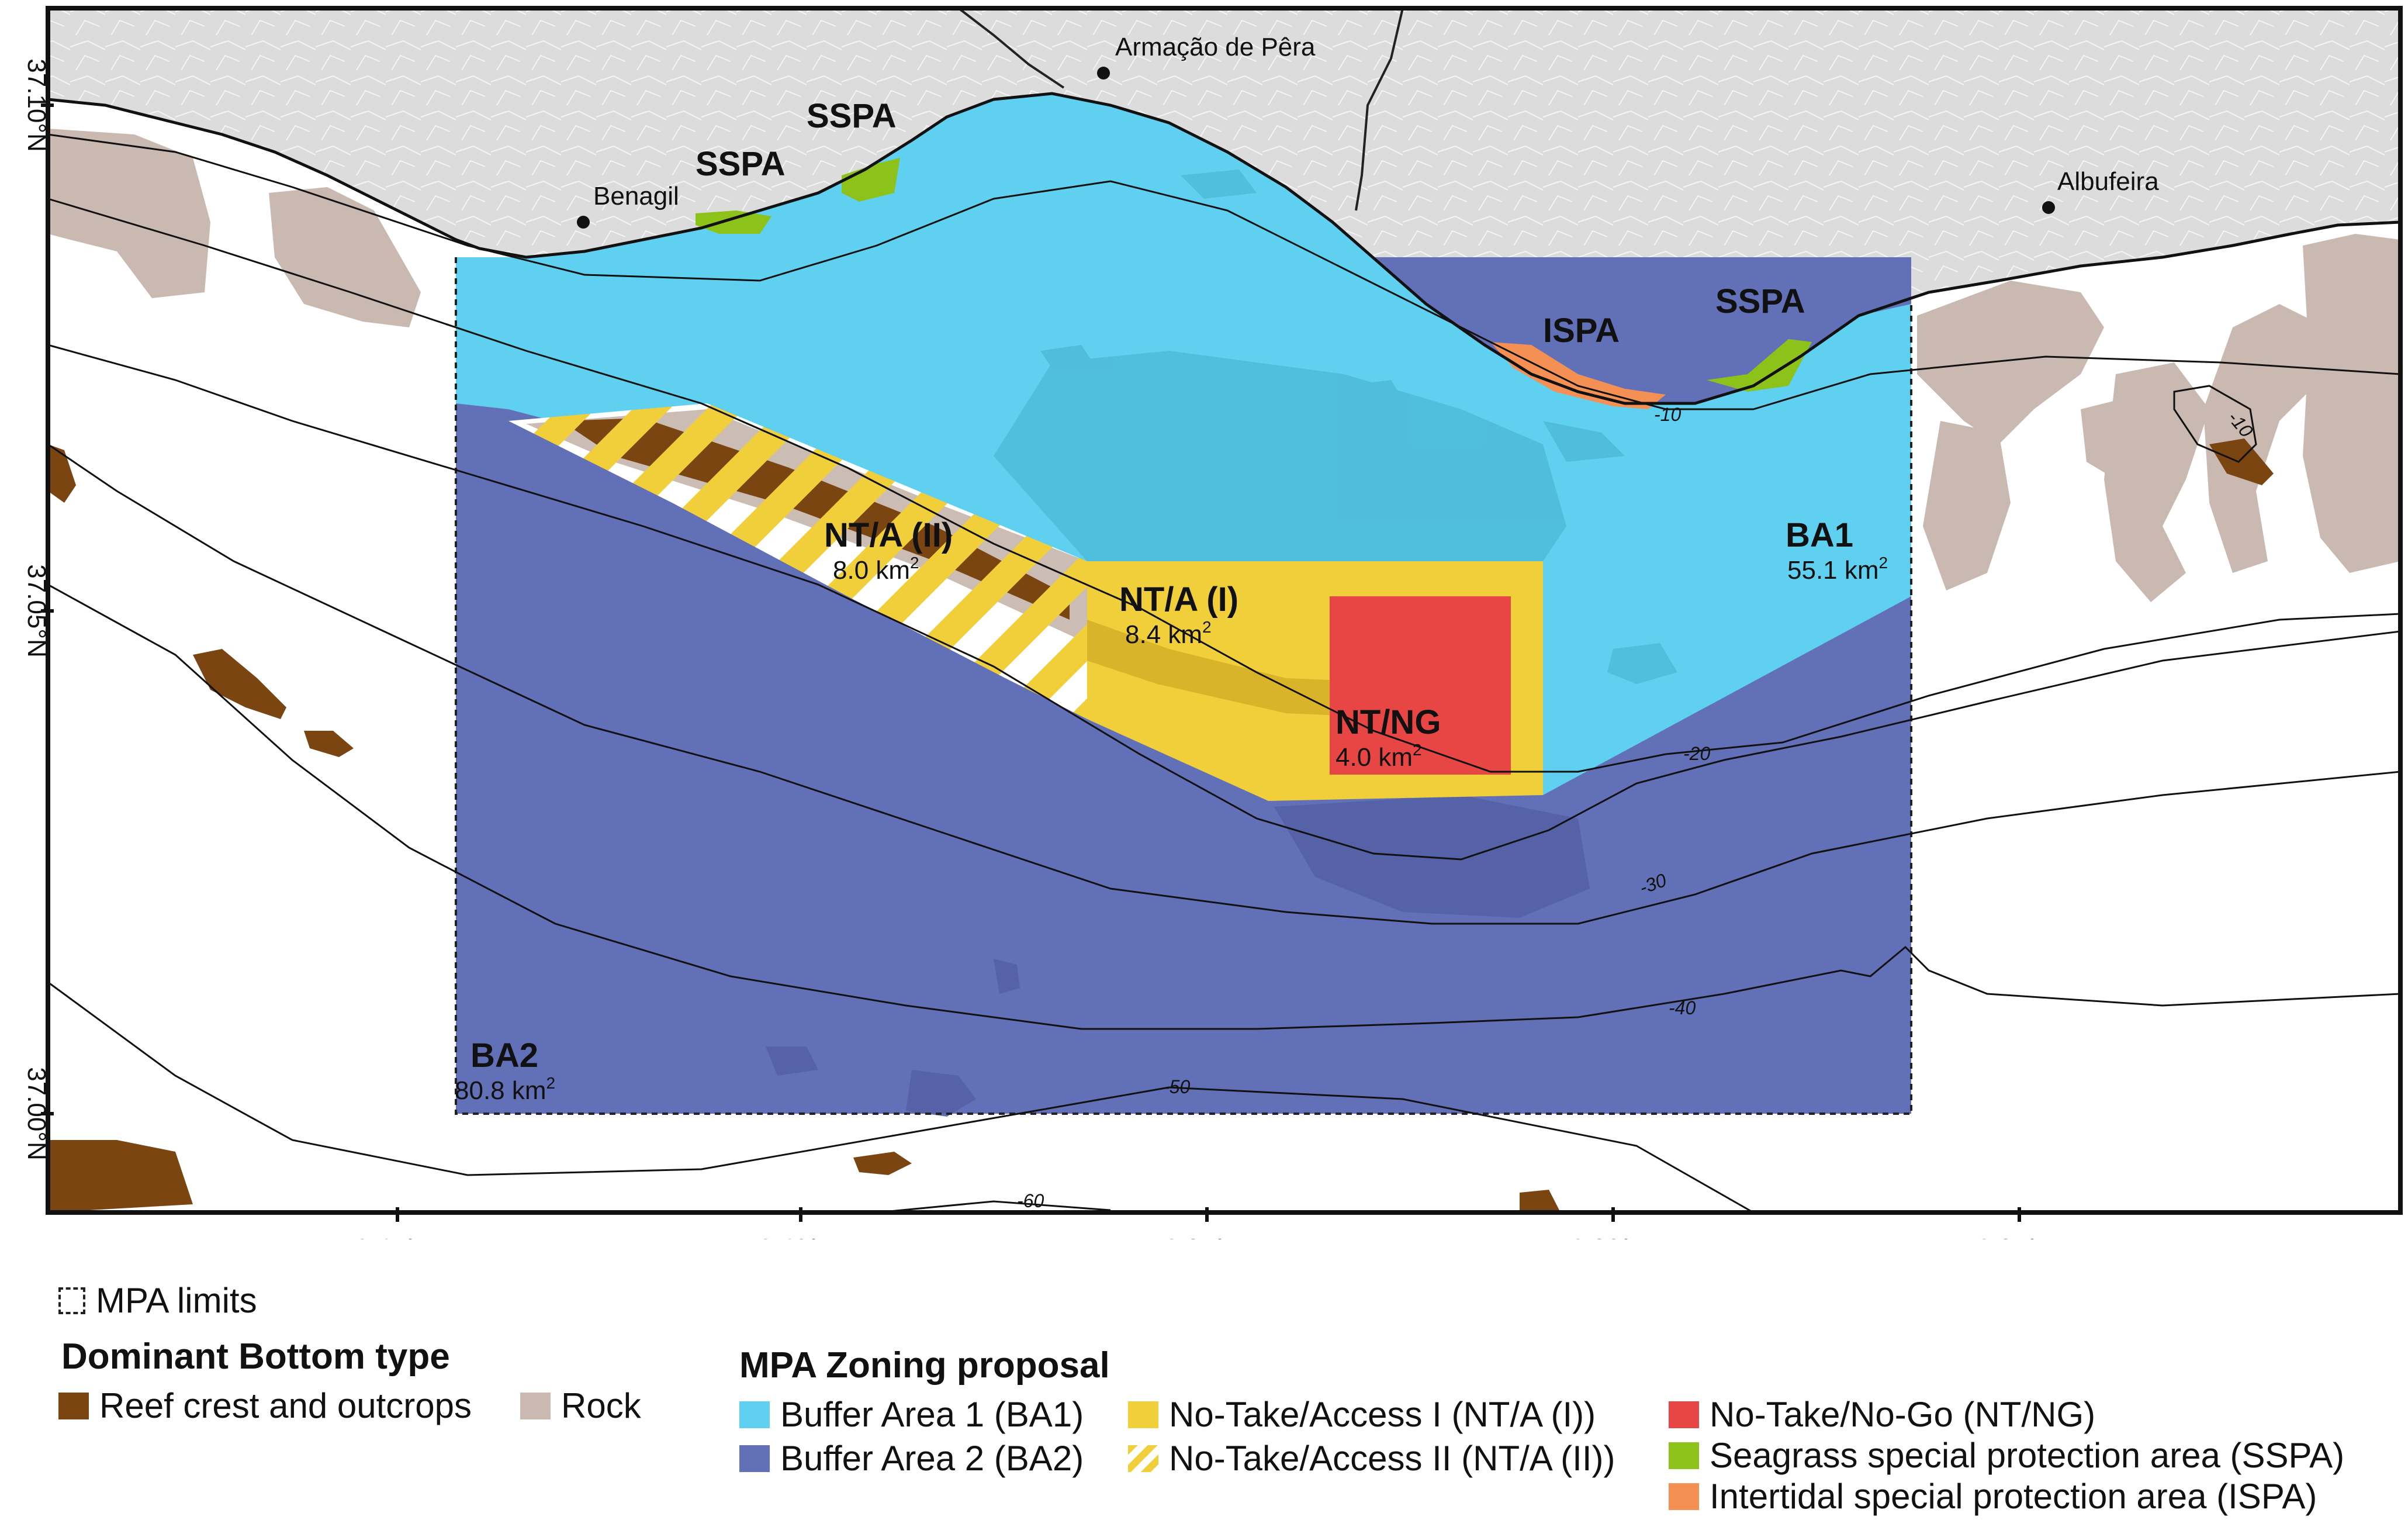 The width and height of the screenshot is (2408, 1520). I want to click on mpa-limits-swatch, so click(71, 1300).